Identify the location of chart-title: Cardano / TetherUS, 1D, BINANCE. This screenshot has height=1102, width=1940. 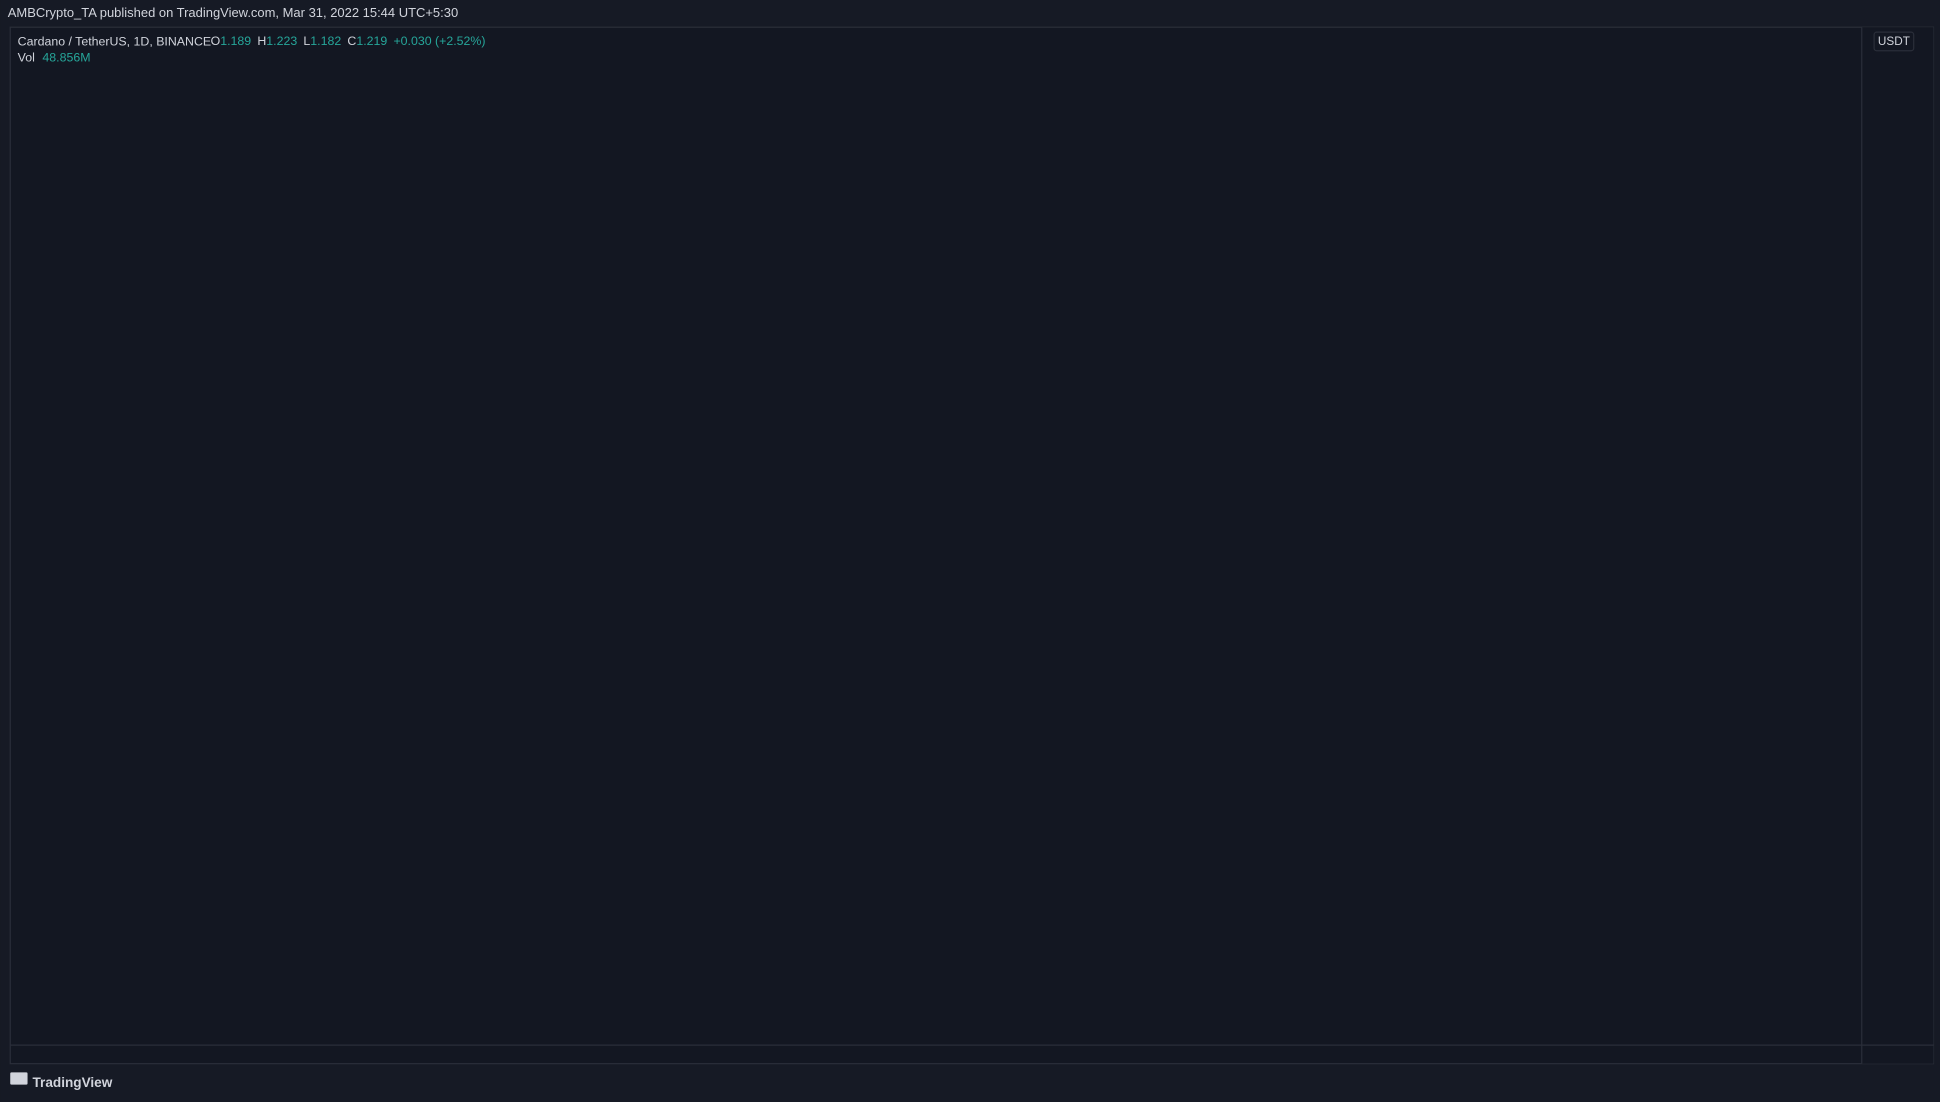
(114, 41).